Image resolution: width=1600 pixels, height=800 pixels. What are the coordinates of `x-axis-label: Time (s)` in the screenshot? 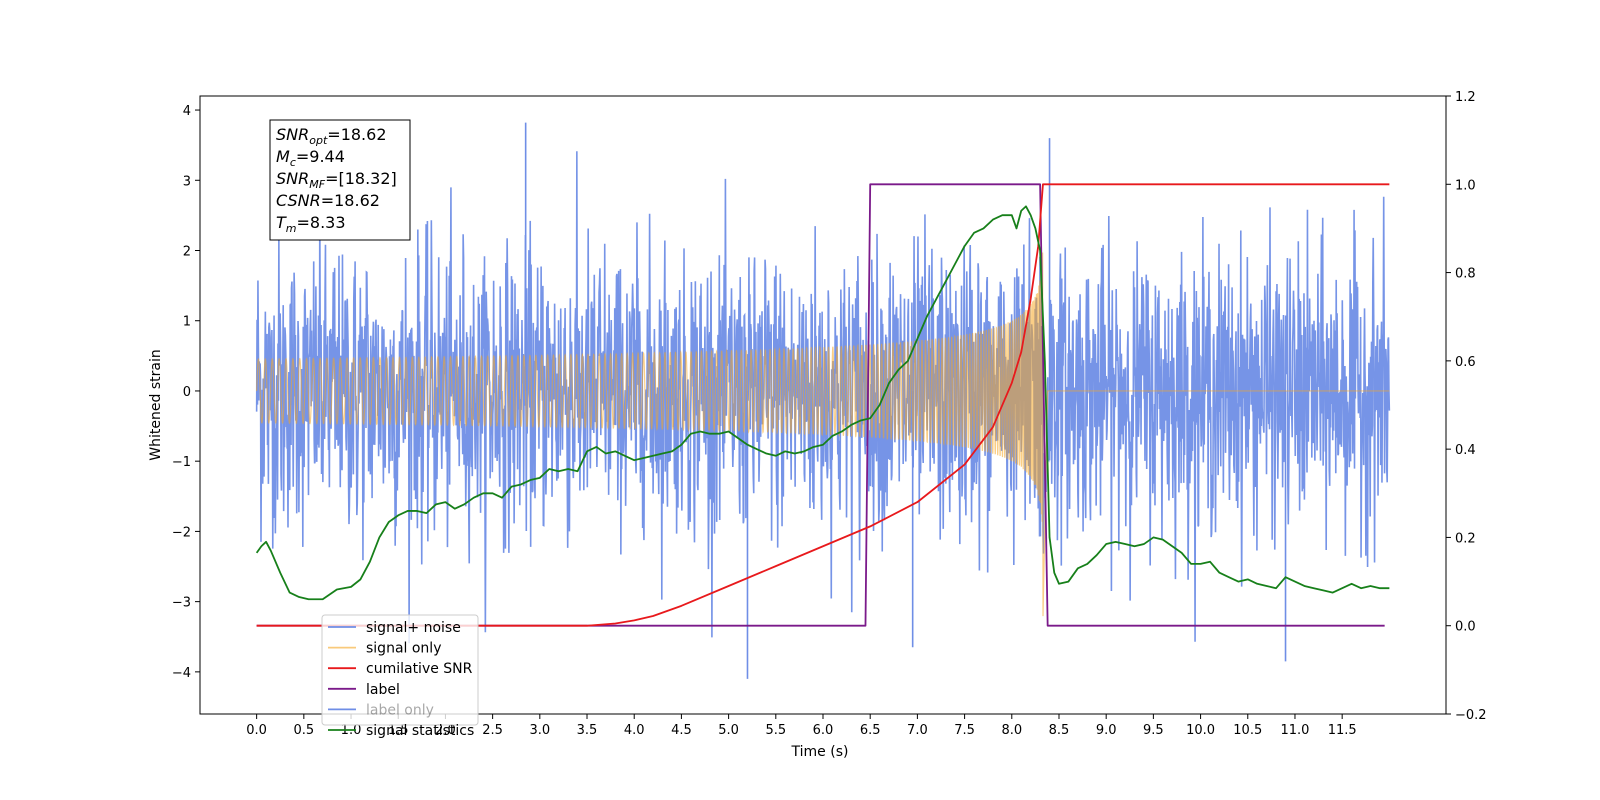 It's located at (820, 752).